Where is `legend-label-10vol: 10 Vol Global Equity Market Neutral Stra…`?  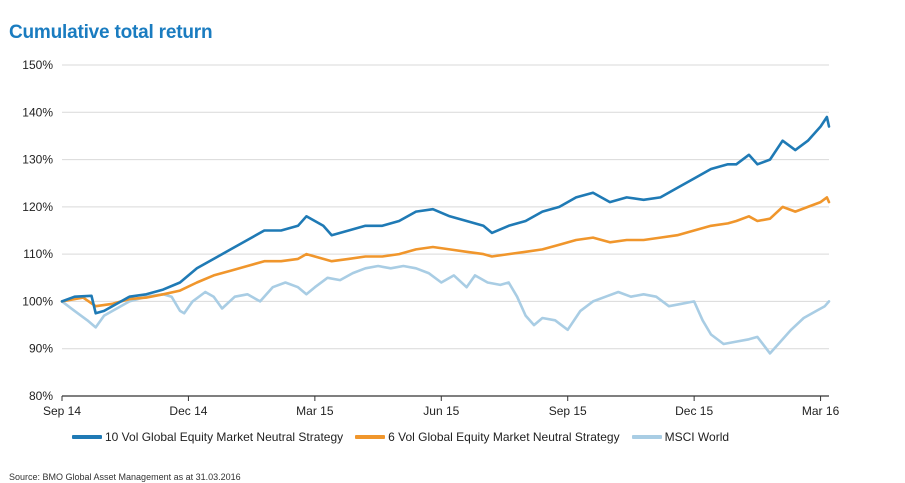 legend-label-10vol: 10 Vol Global Equity Market Neutral Stra… is located at coordinates (224, 437).